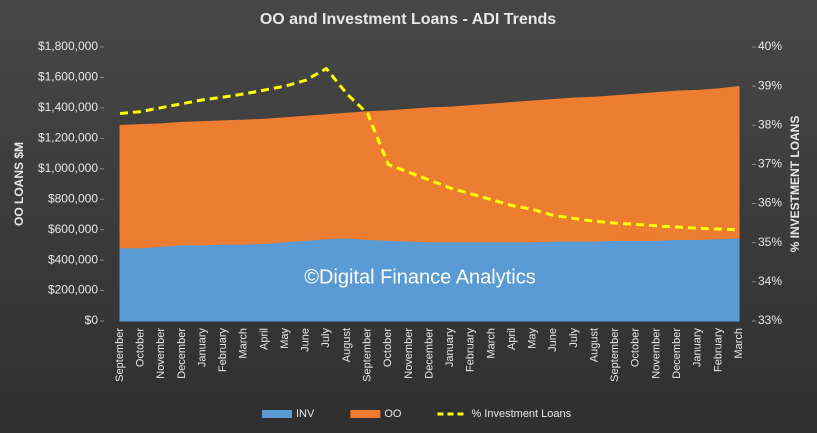  Describe the element at coordinates (68, 168) in the screenshot. I see `y-tick-label: $1,000,000` at that location.